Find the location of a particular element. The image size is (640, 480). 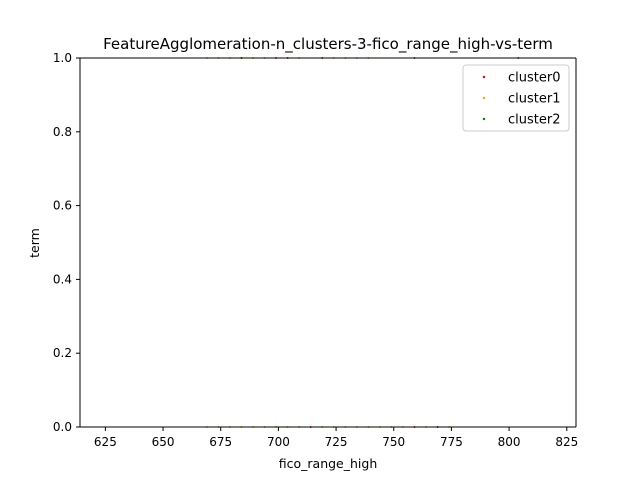

y-tick-label: 0.2 is located at coordinates (62, 353).